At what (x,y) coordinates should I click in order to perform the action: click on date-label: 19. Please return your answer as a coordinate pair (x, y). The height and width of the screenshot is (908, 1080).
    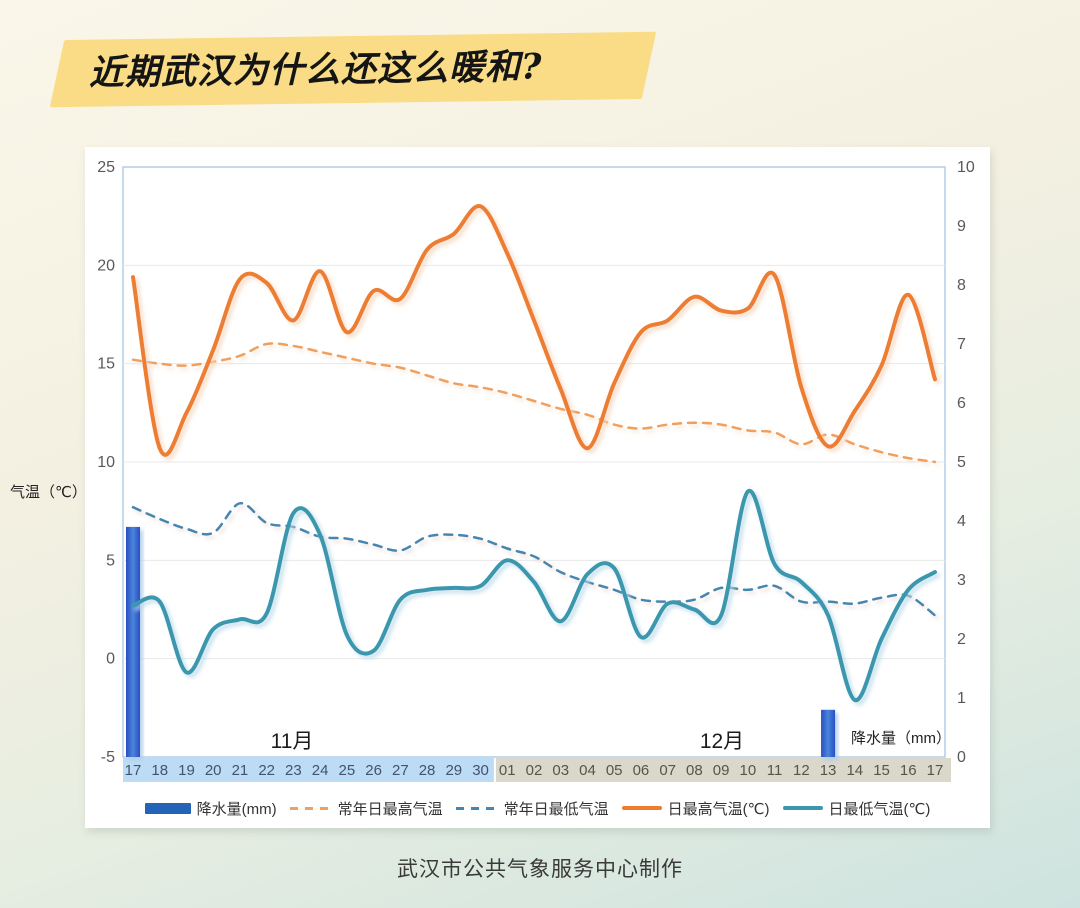
    Looking at the image, I should click on (186, 770).